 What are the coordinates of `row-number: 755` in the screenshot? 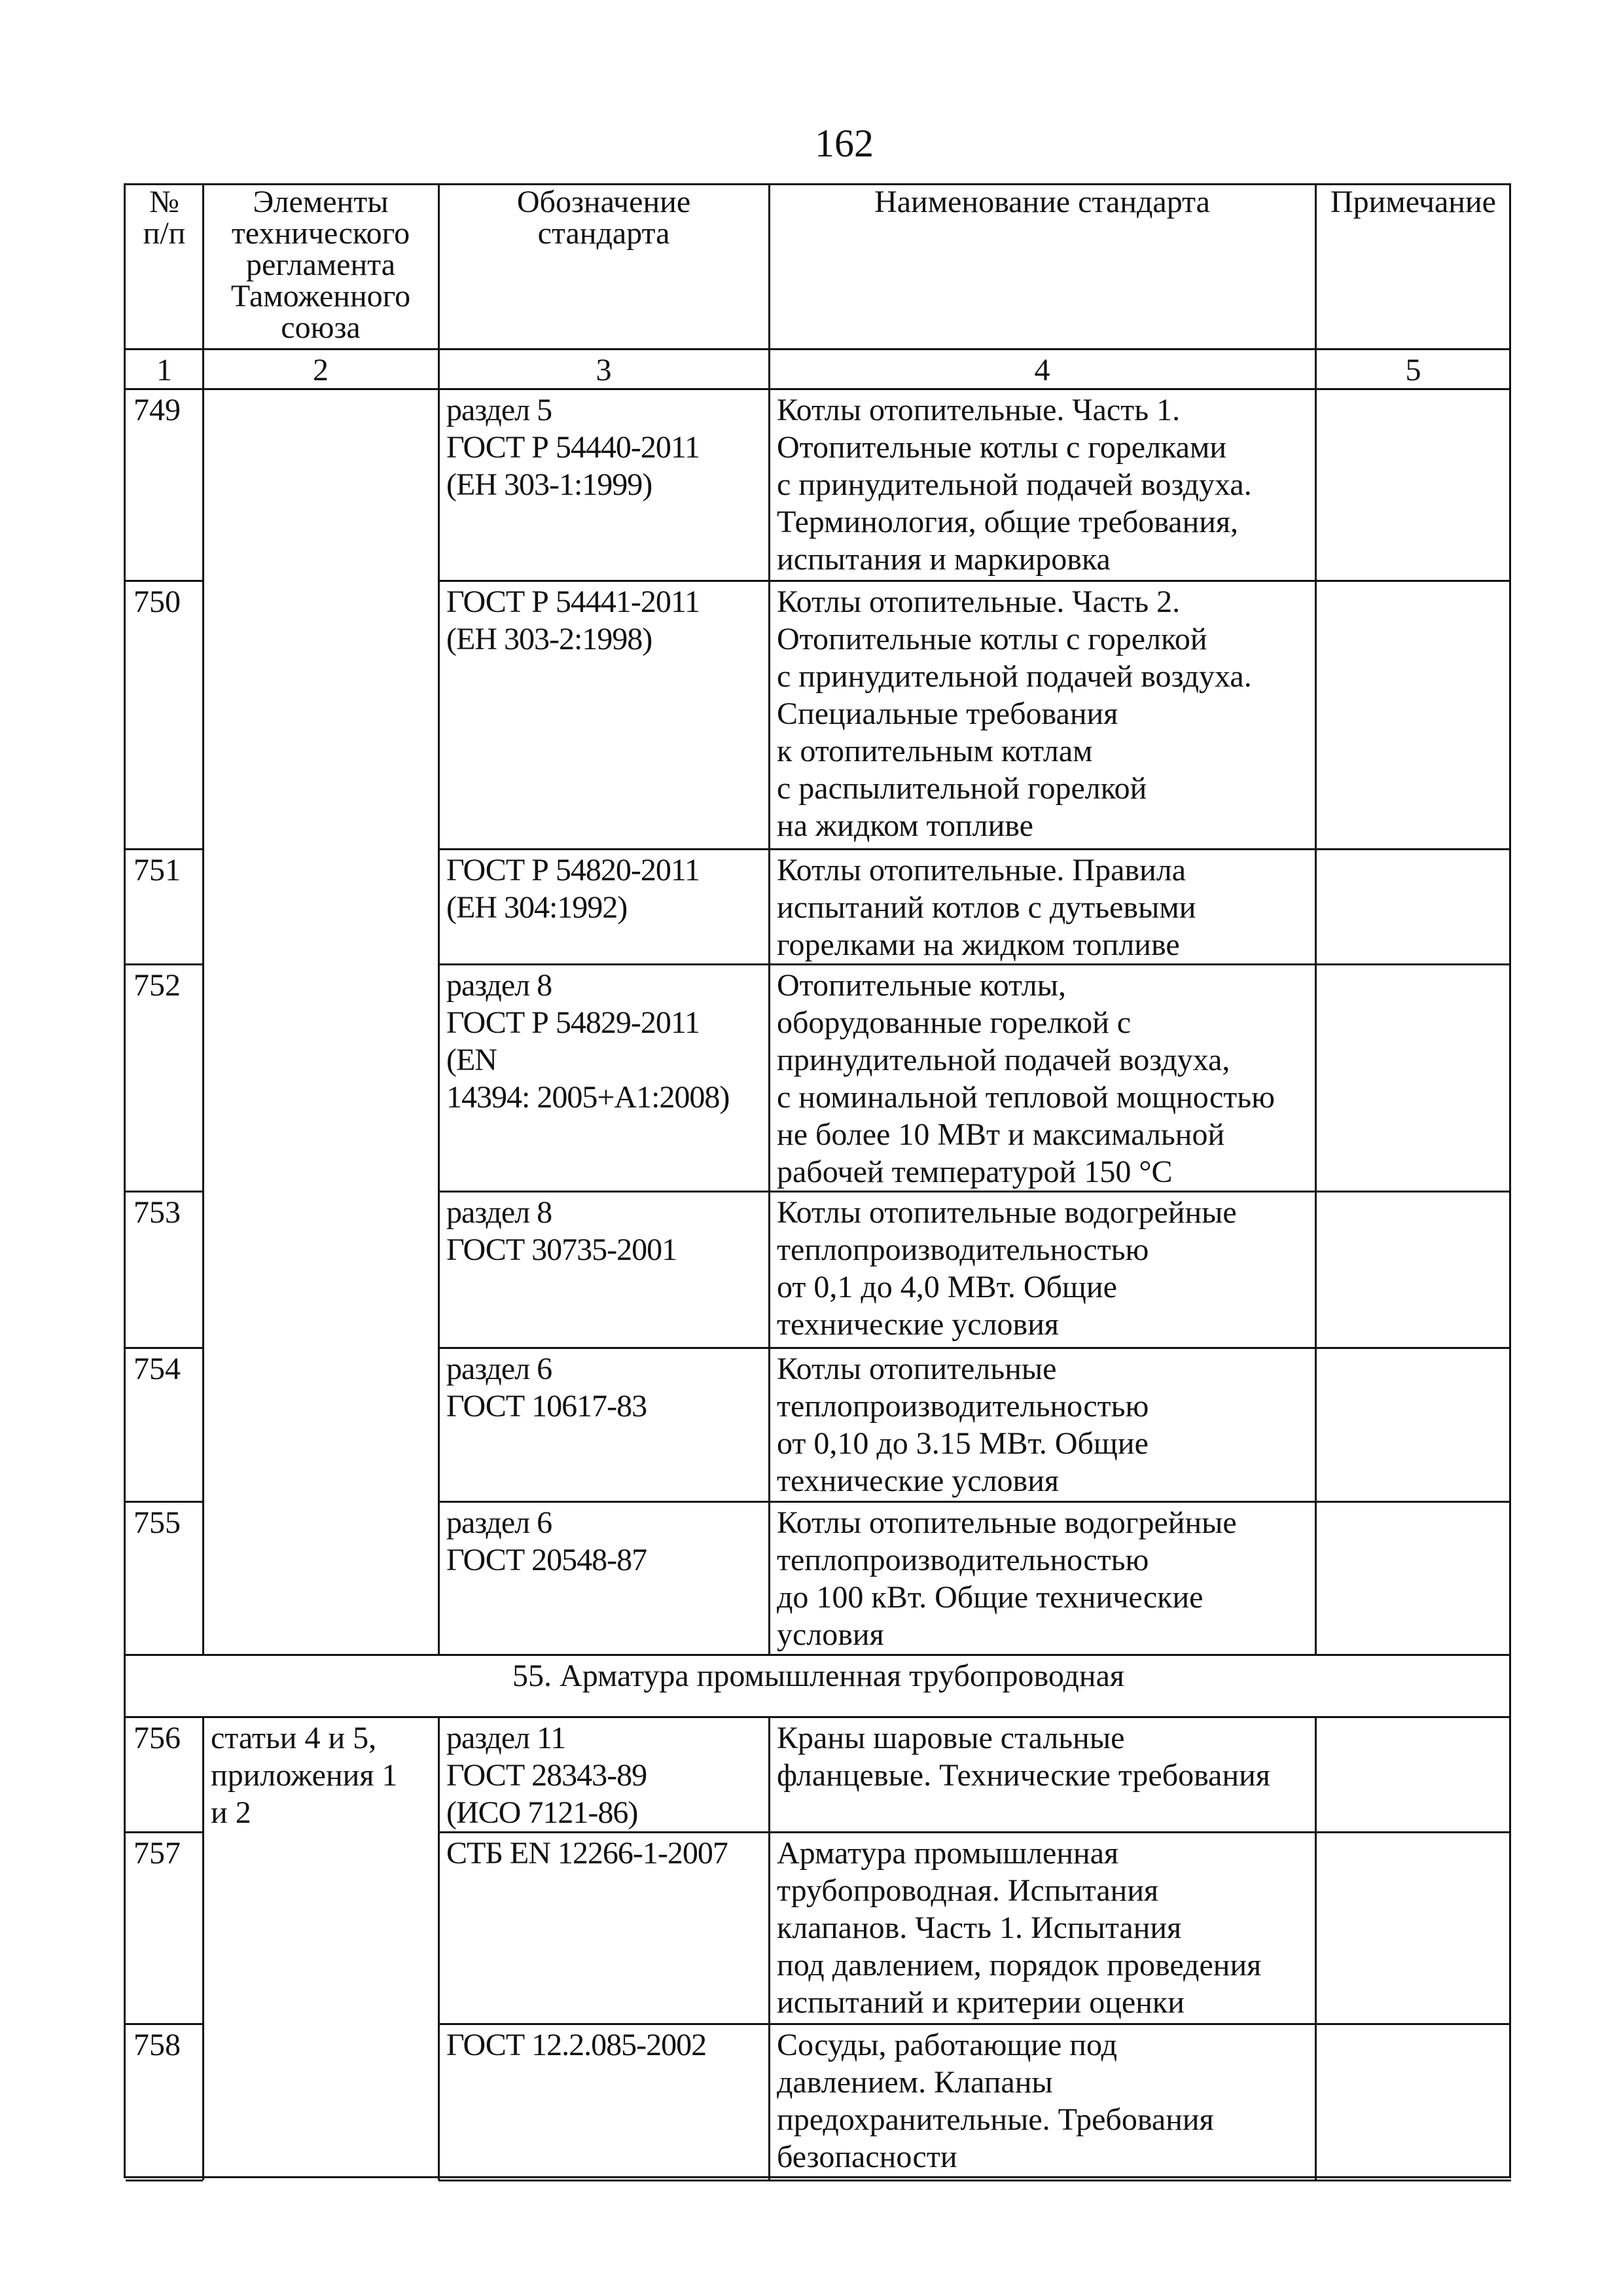 It's located at (157, 1522).